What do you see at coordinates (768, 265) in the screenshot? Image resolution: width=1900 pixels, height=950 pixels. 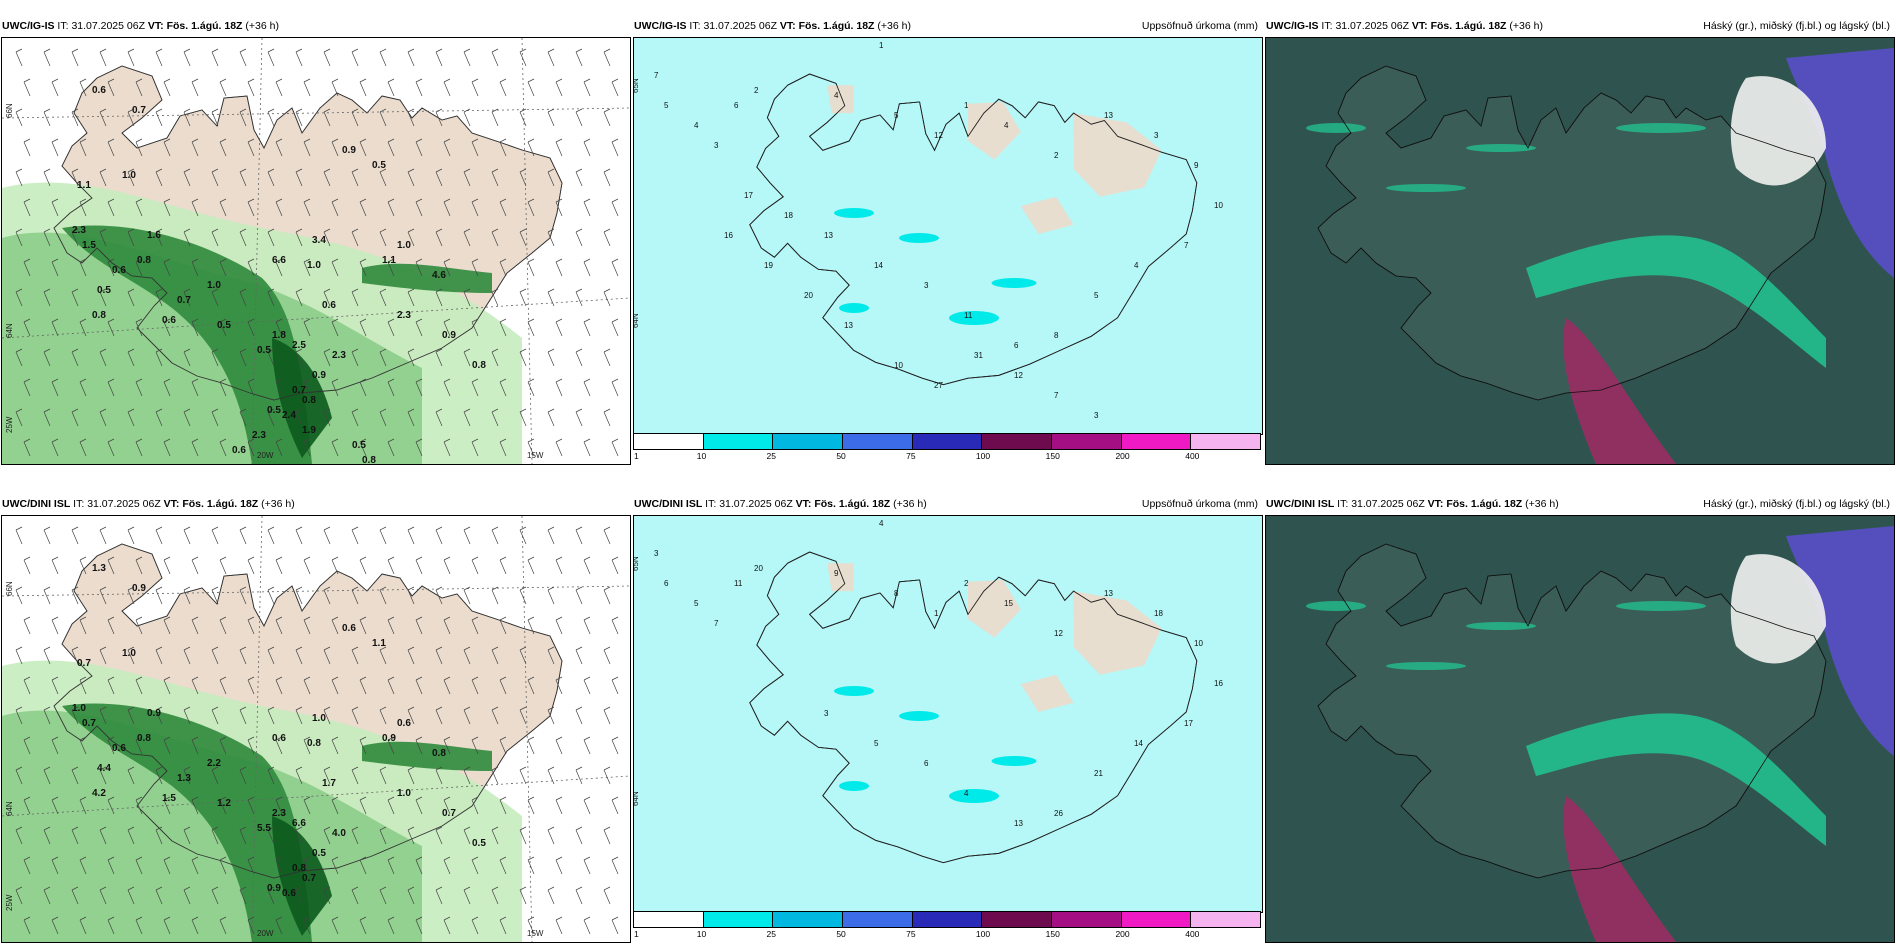 I see `precip-value-label: 19` at bounding box center [768, 265].